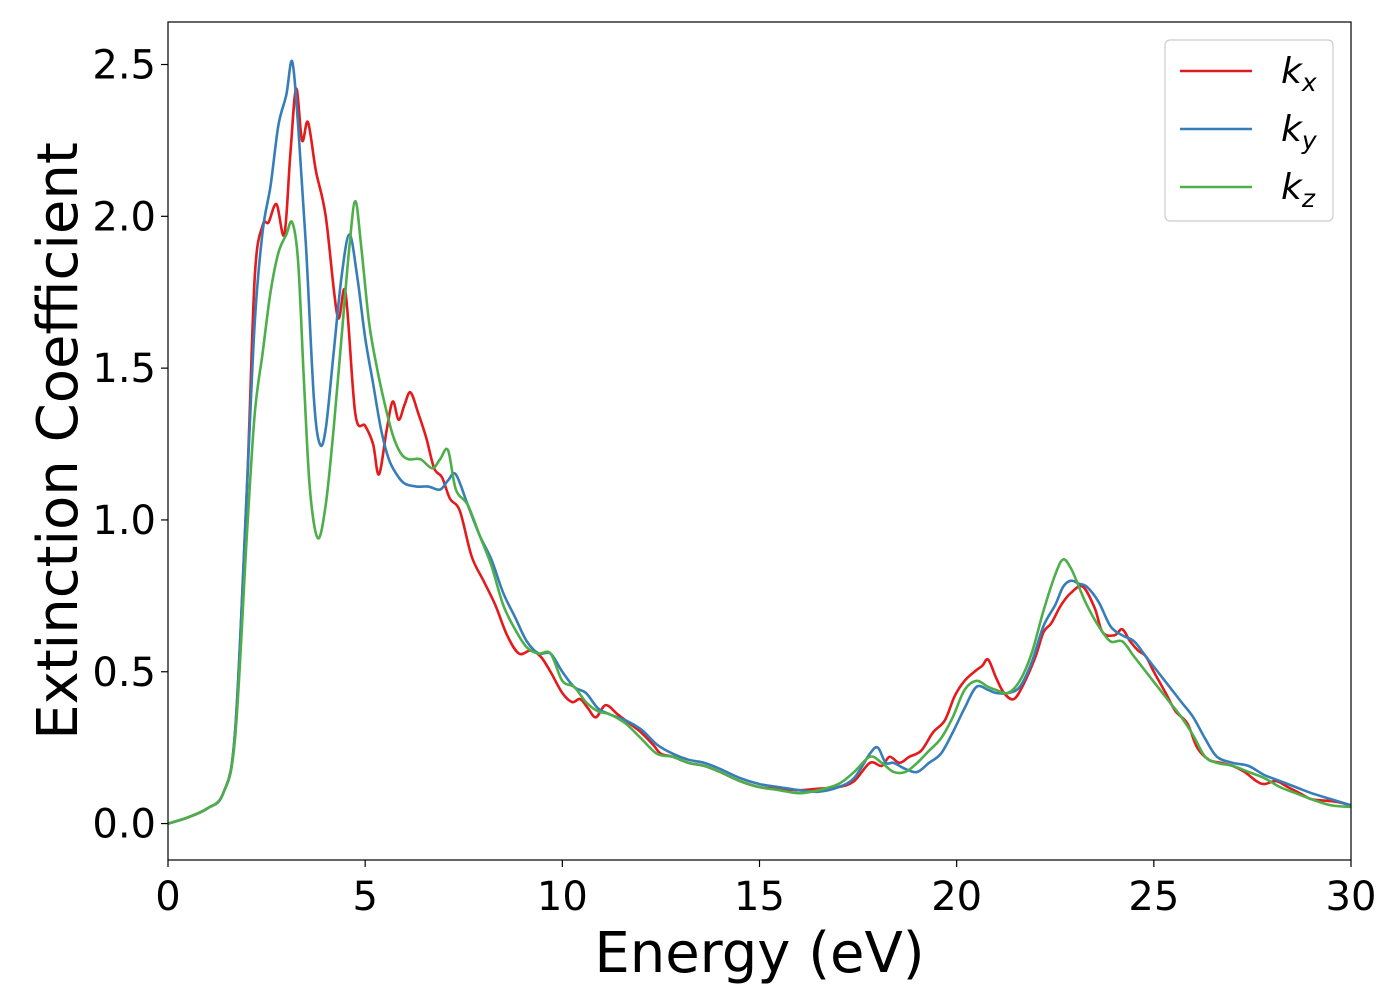  Describe the element at coordinates (759, 897) in the screenshot. I see `x-tick-label: 15` at that location.